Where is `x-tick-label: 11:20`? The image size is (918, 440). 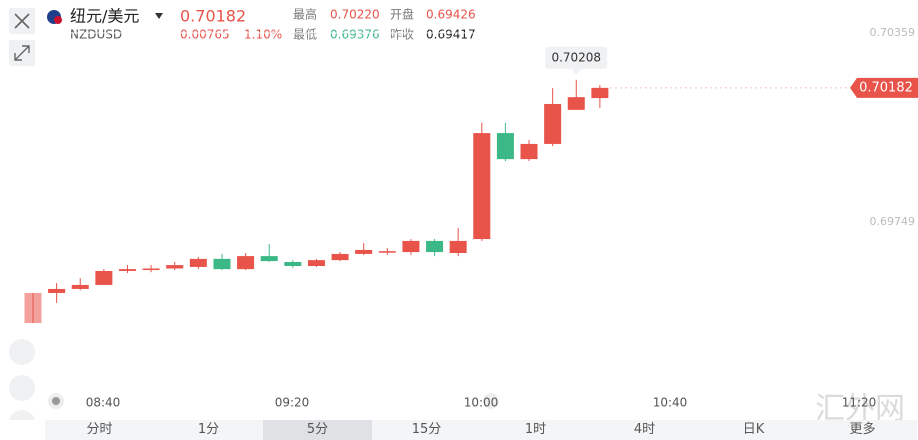
x-tick-label: 11:20 is located at coordinates (859, 403).